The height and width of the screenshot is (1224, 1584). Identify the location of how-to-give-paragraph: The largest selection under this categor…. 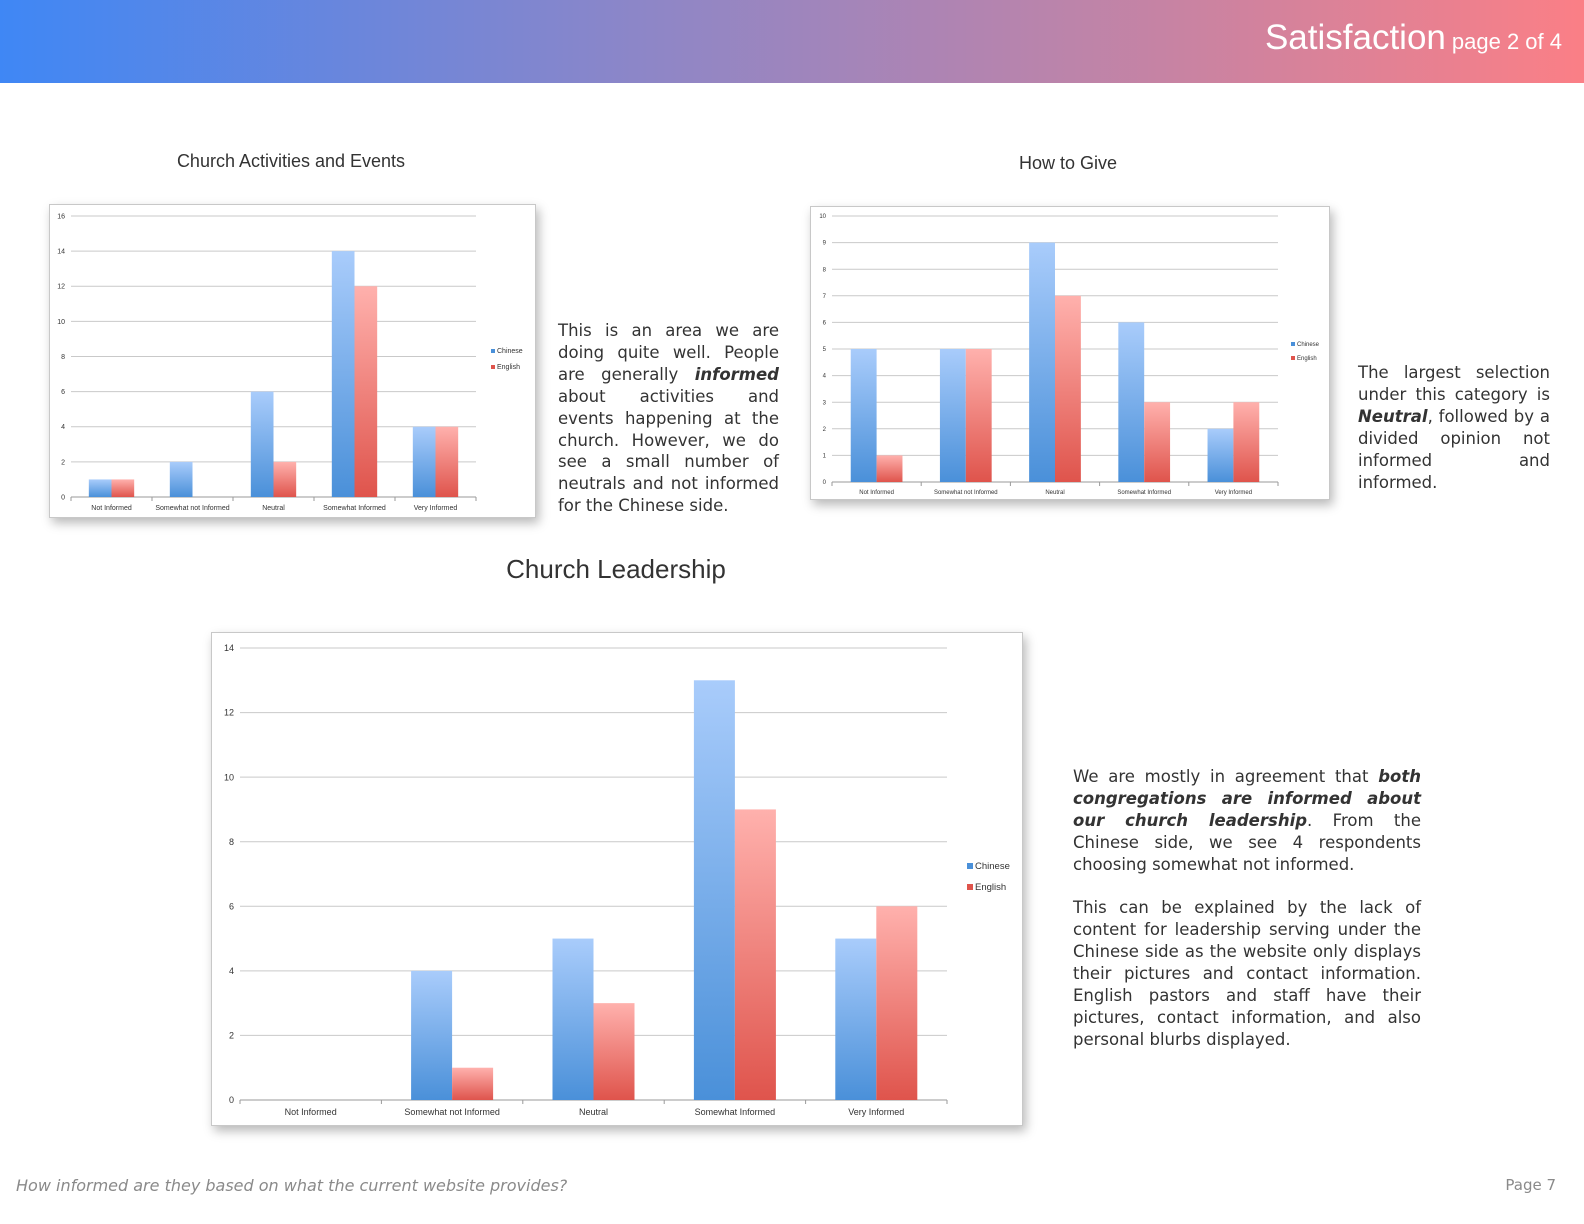
(1454, 427).